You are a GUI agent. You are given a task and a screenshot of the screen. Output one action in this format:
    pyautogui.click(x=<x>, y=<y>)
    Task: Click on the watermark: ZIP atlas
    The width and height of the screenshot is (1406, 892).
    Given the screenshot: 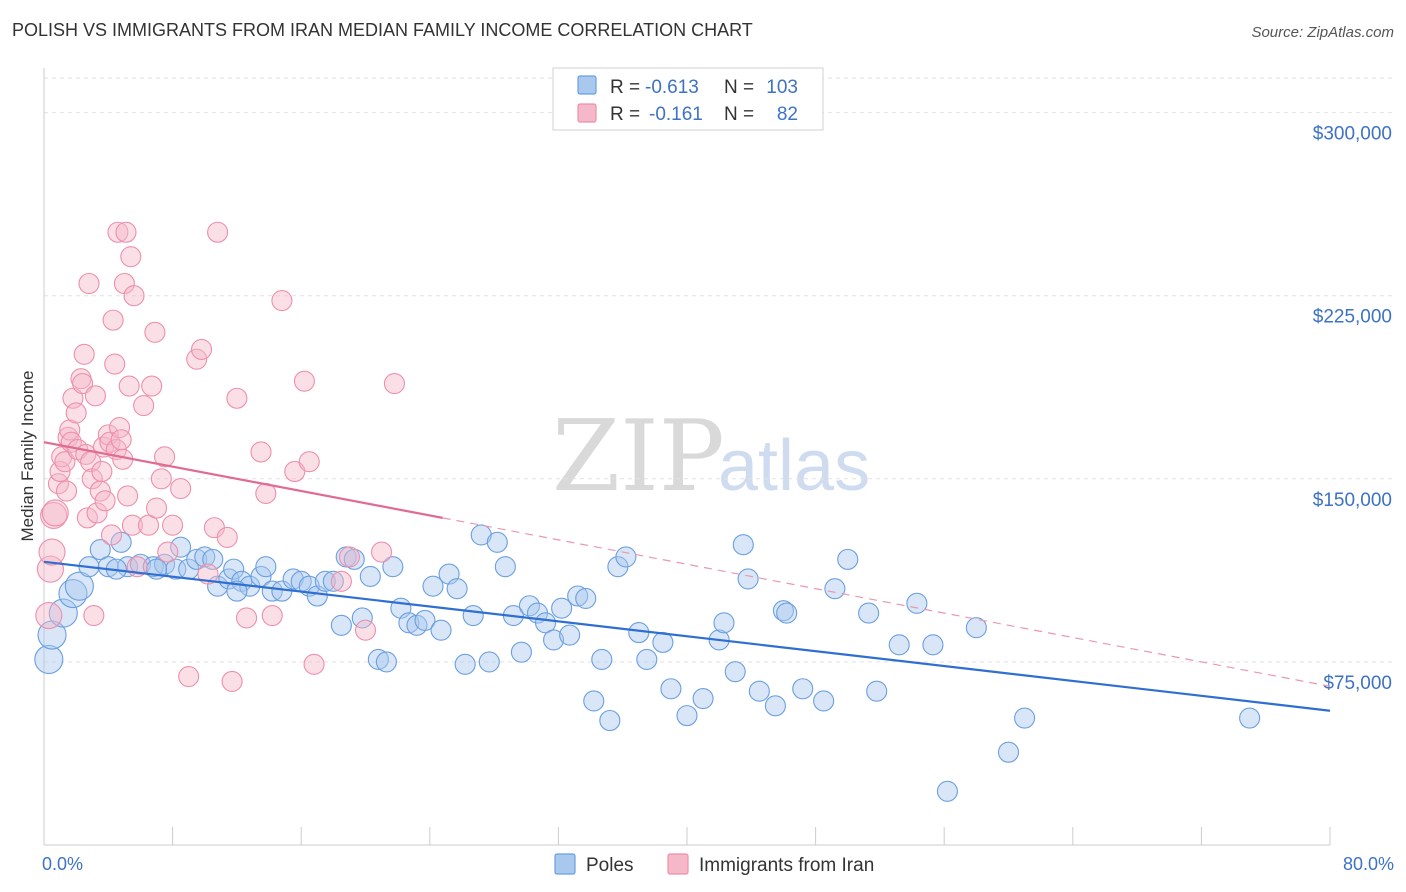 What is the action you would take?
    pyautogui.click(x=711, y=457)
    